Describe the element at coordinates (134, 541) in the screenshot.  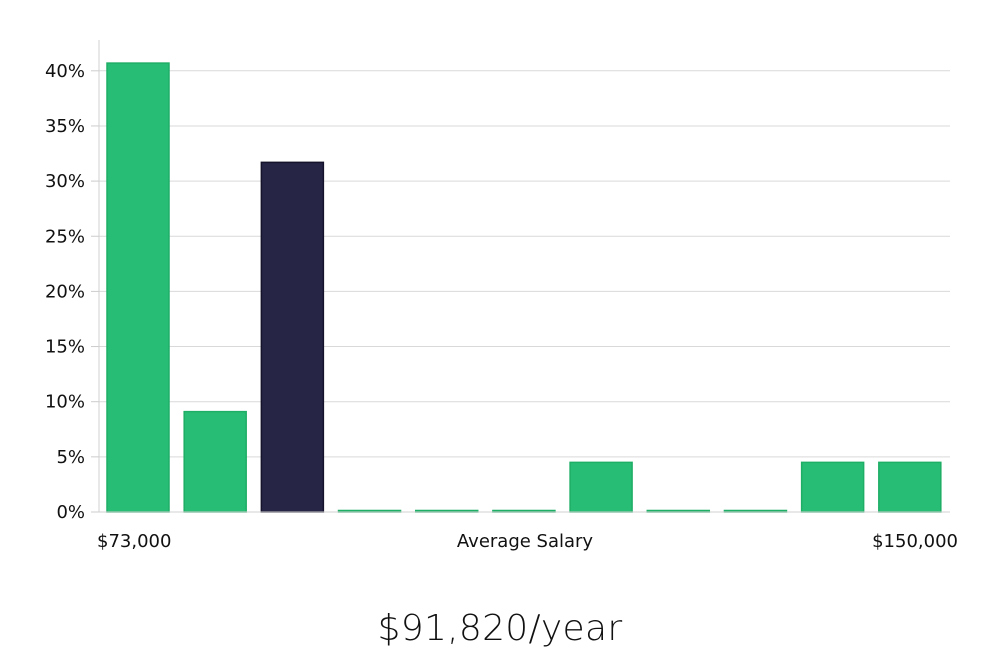
I see `x-min-label: $73,000` at that location.